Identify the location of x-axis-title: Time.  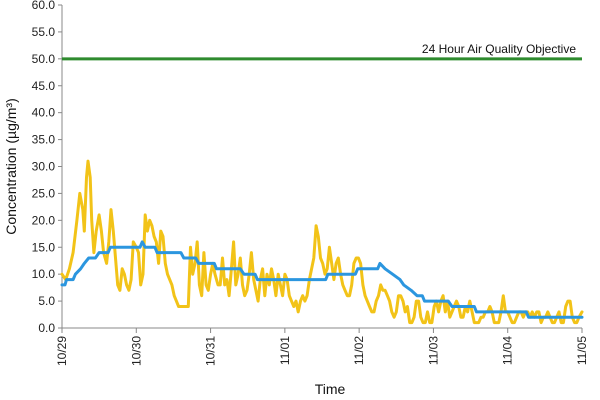
(330, 389).